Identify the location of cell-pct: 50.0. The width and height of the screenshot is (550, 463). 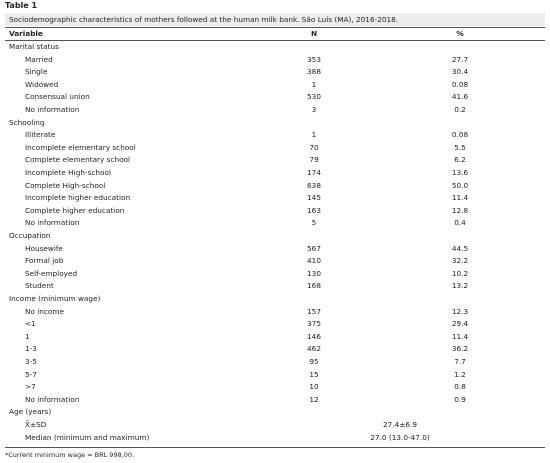
(460, 185).